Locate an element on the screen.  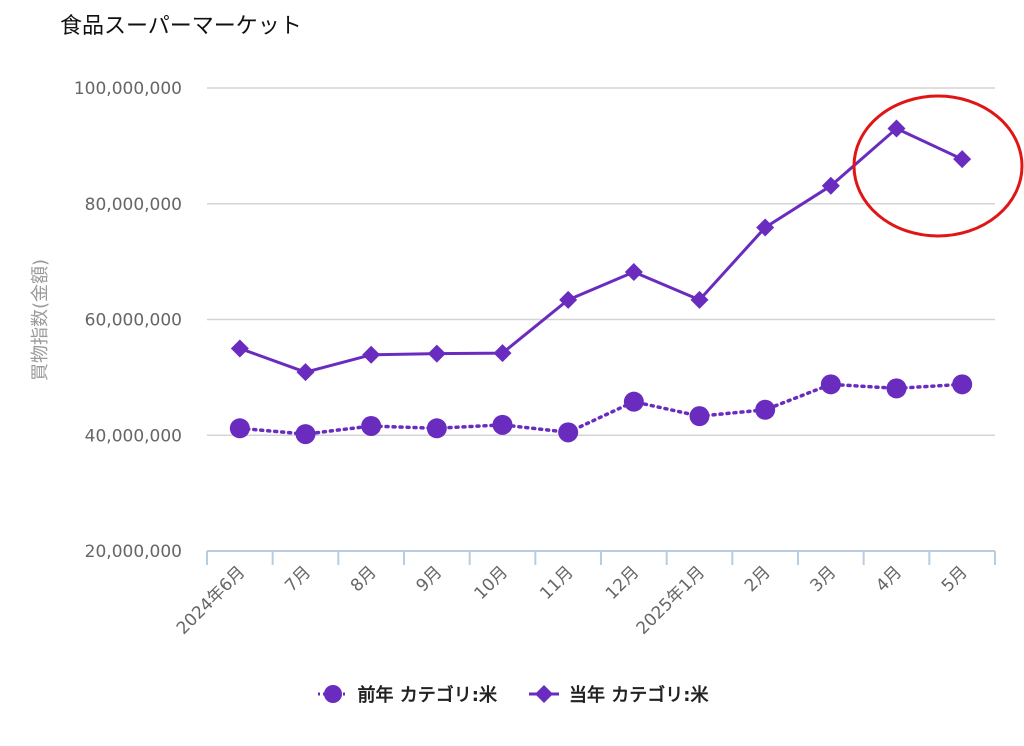
legend: 前年 カテゴリ:米 当年 カテゴリ:米 is located at coordinates (512, 694).